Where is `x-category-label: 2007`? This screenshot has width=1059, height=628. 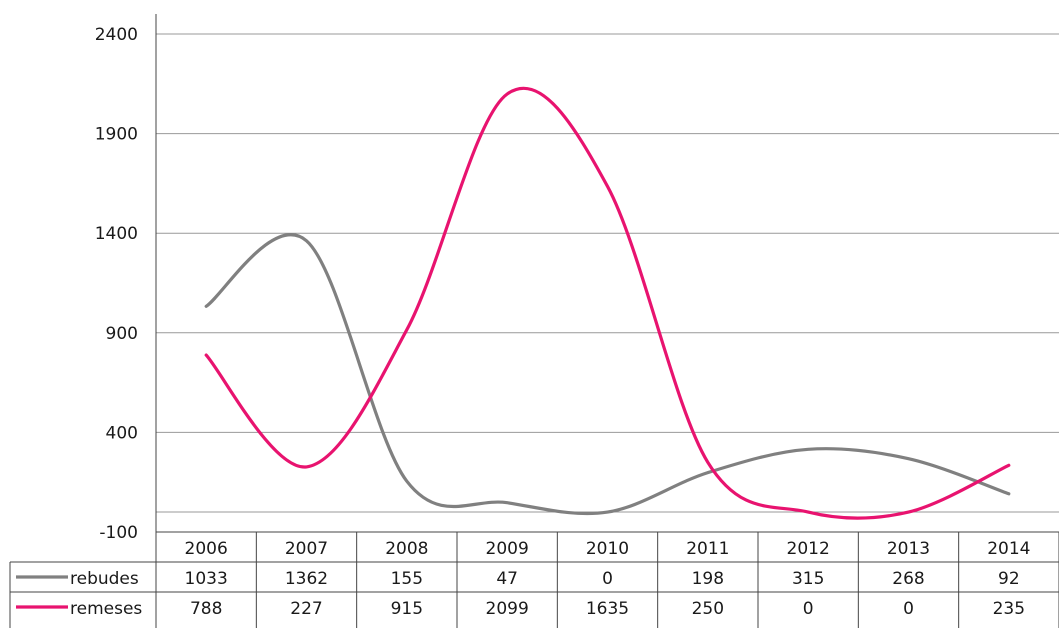 x-category-label: 2007 is located at coordinates (306, 549).